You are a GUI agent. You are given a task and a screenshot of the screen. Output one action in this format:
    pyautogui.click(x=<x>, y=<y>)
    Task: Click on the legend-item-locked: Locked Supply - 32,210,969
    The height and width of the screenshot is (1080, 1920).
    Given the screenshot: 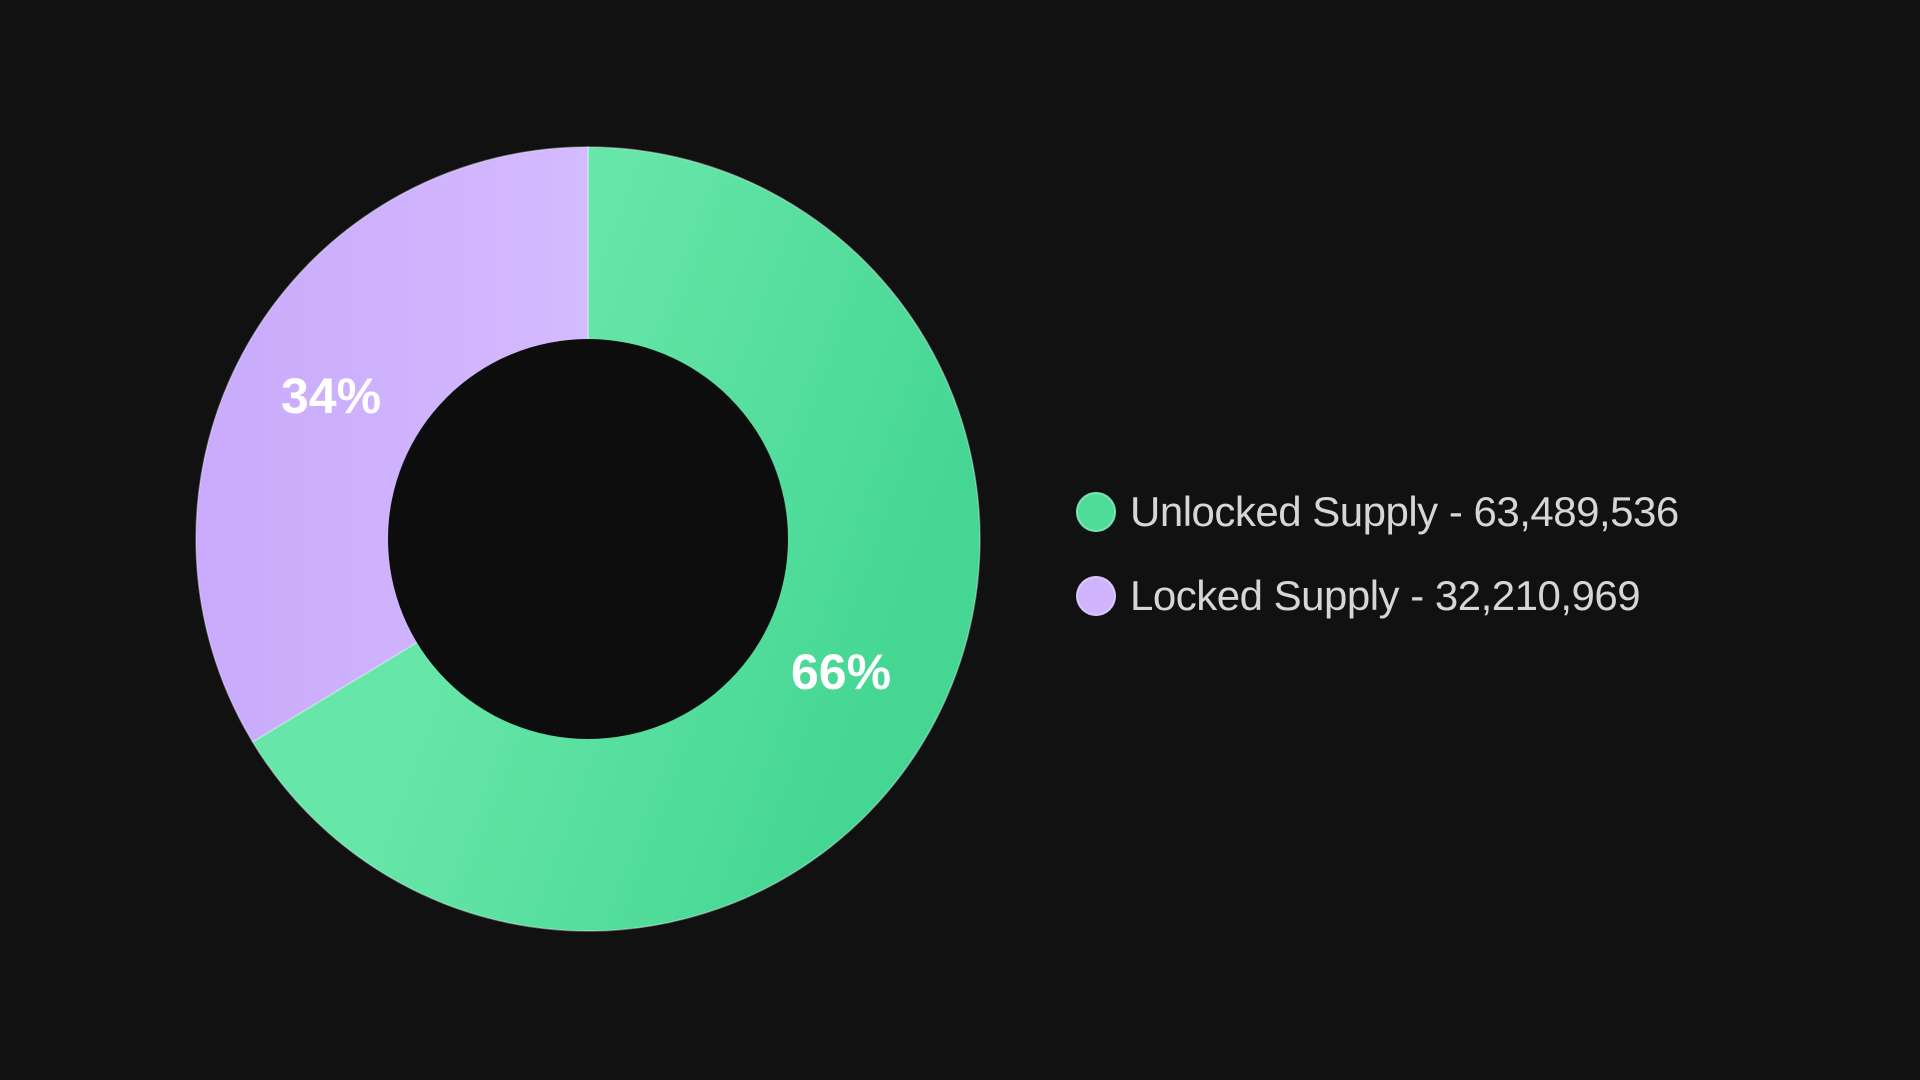 What is the action you would take?
    pyautogui.click(x=1377, y=596)
    